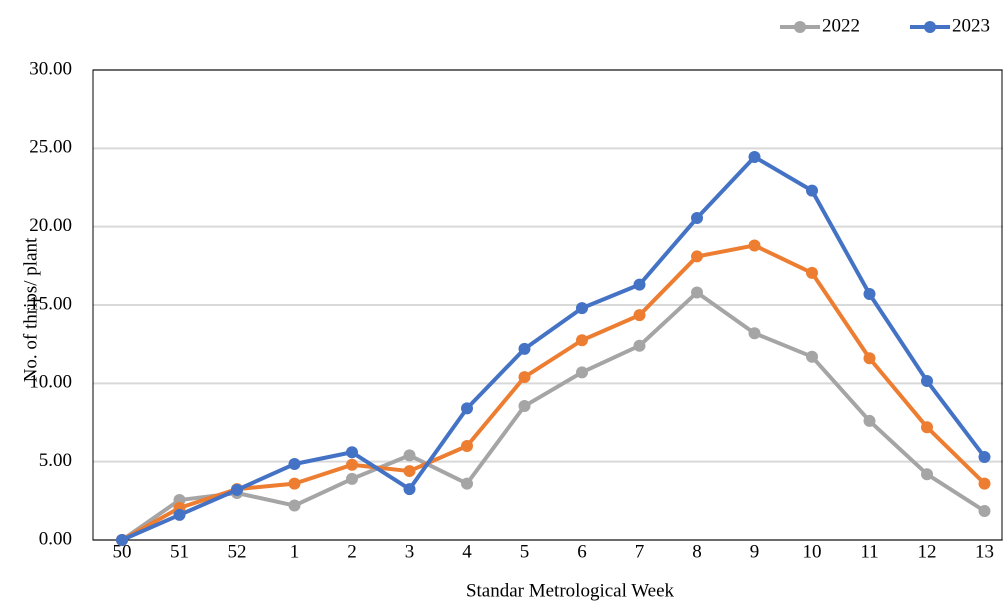  Describe the element at coordinates (55, 460) in the screenshot. I see `y-tick-label: 5.00` at that location.